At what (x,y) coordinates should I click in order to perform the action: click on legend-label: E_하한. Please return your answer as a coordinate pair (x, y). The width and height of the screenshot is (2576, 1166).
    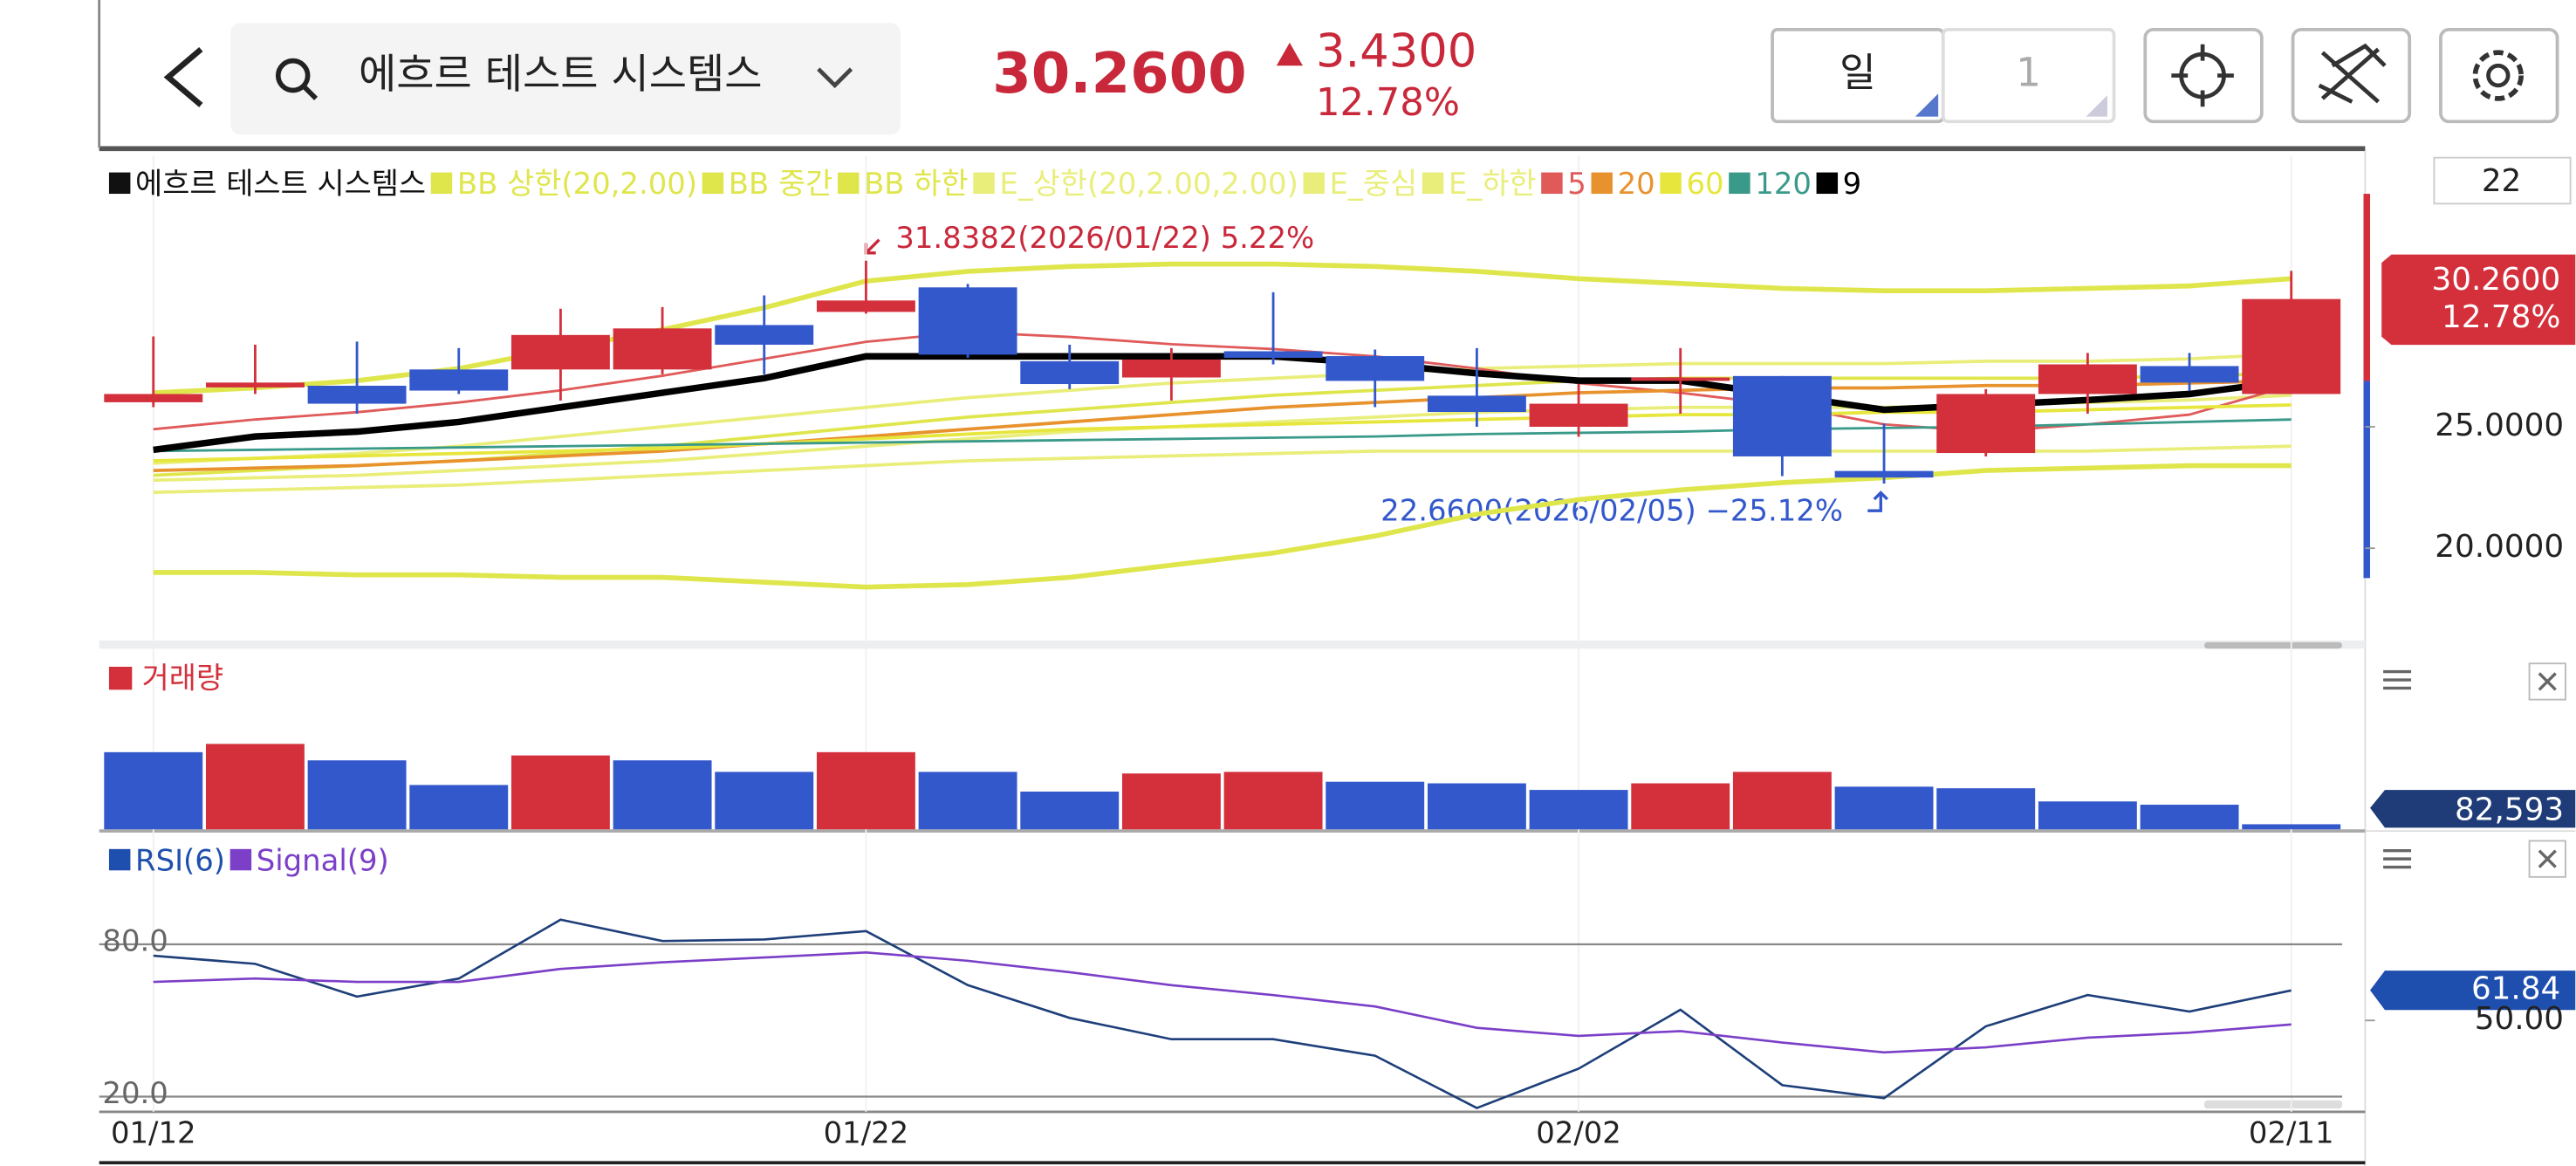
    Looking at the image, I should click on (1493, 184).